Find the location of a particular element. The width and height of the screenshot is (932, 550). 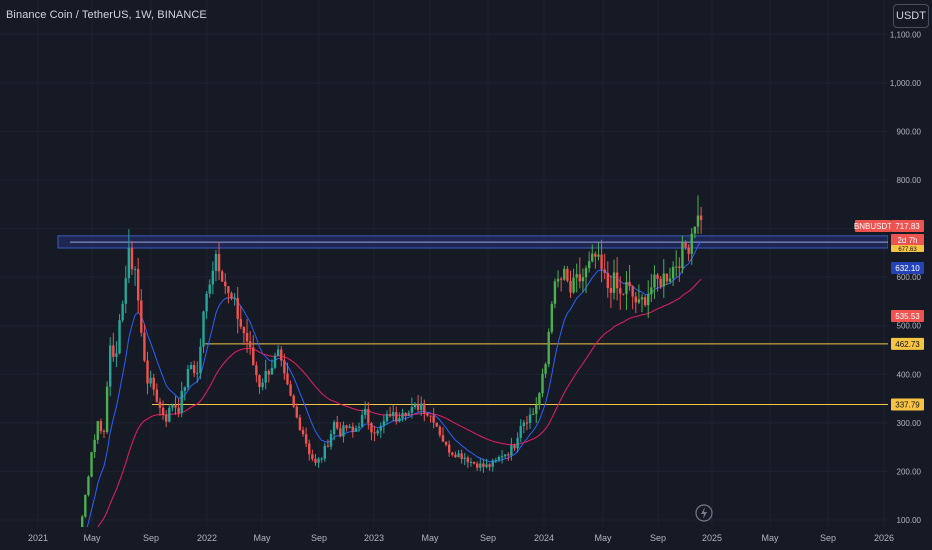

x-axis-bg is located at coordinates (466, 538).